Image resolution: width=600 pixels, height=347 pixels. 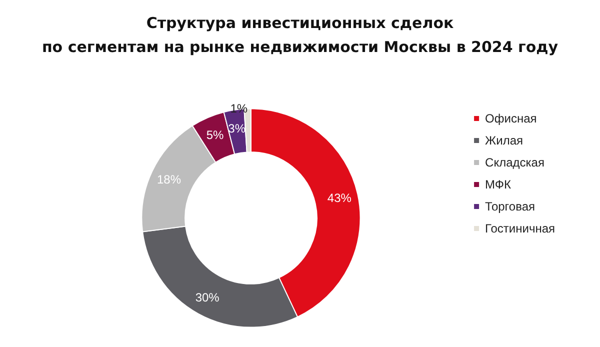 I want to click on data-label: 43%, so click(x=339, y=198).